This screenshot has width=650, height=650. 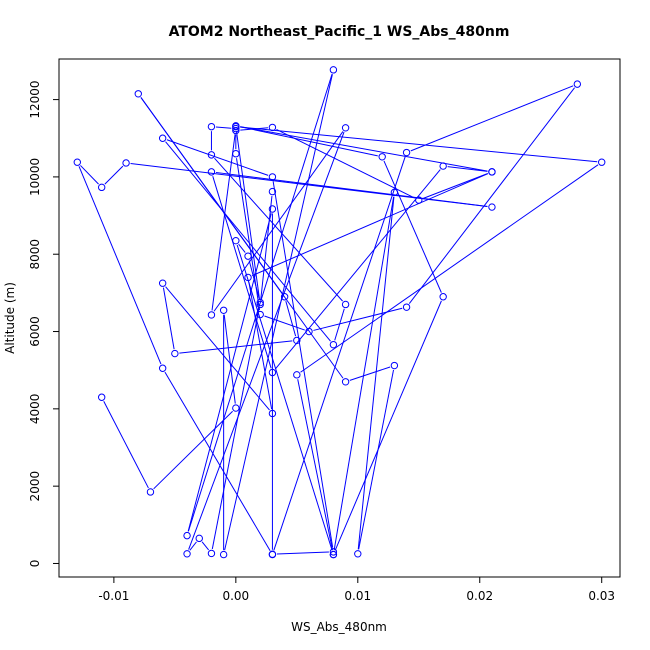 What do you see at coordinates (339, 32) in the screenshot?
I see `chart-title: ATOM2 Northeast_Pacific_1 WS_Abs_480nm` at bounding box center [339, 32].